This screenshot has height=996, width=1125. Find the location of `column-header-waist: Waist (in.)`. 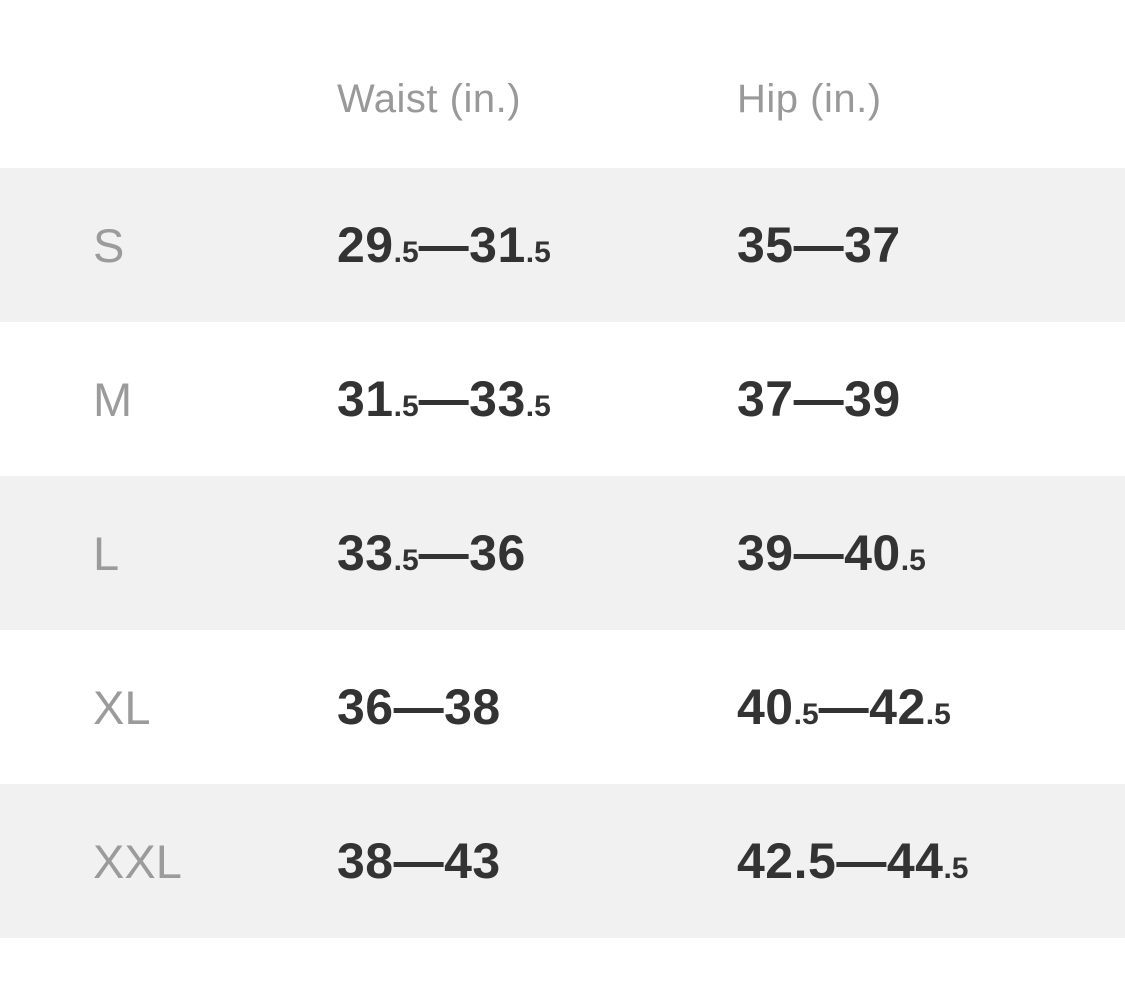

column-header-waist: Waist (in.) is located at coordinates (429, 98).